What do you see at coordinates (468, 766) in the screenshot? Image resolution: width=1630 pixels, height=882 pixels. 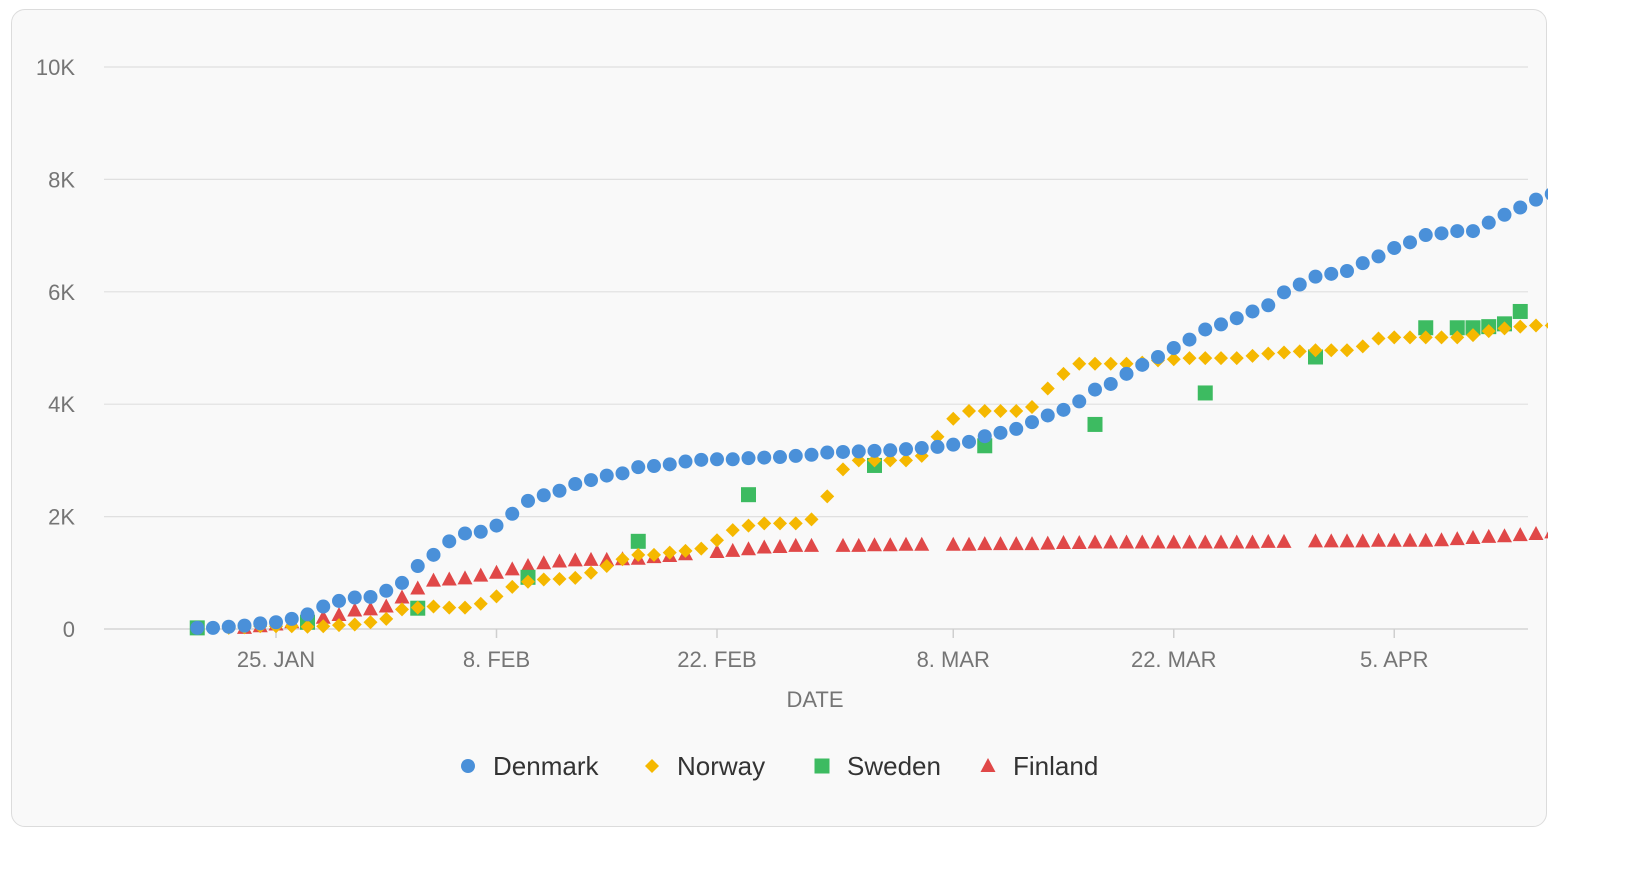 I see `legend-marker-denmark` at bounding box center [468, 766].